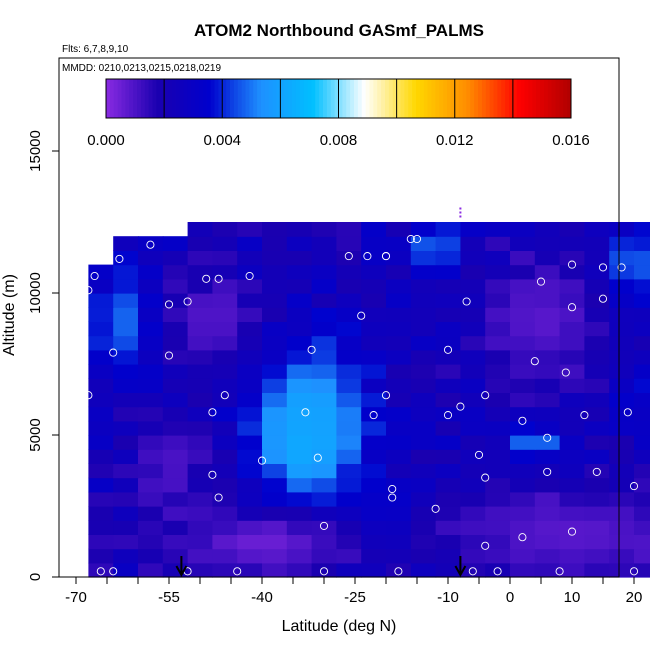 Image resolution: width=650 pixels, height=650 pixels. I want to click on y-tick-label: 10000, so click(35, 293).